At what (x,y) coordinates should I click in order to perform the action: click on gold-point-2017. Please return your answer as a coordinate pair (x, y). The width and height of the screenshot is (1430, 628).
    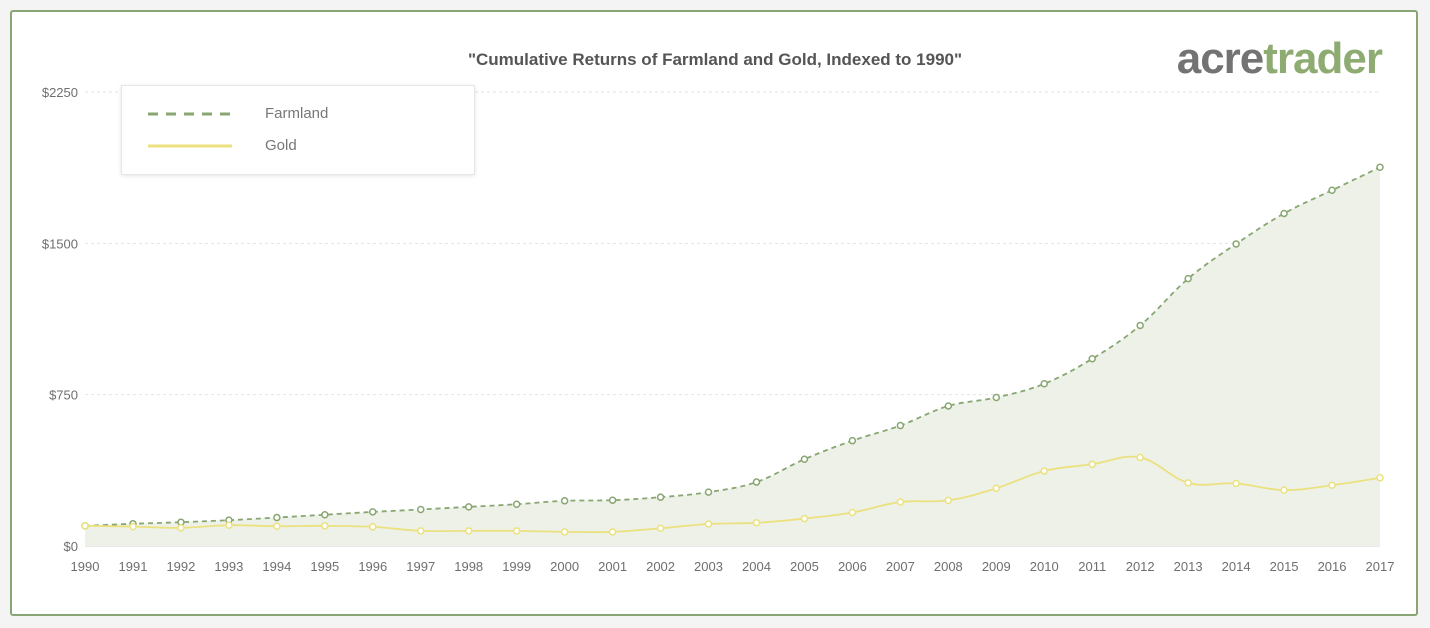
    Looking at the image, I should click on (1380, 478).